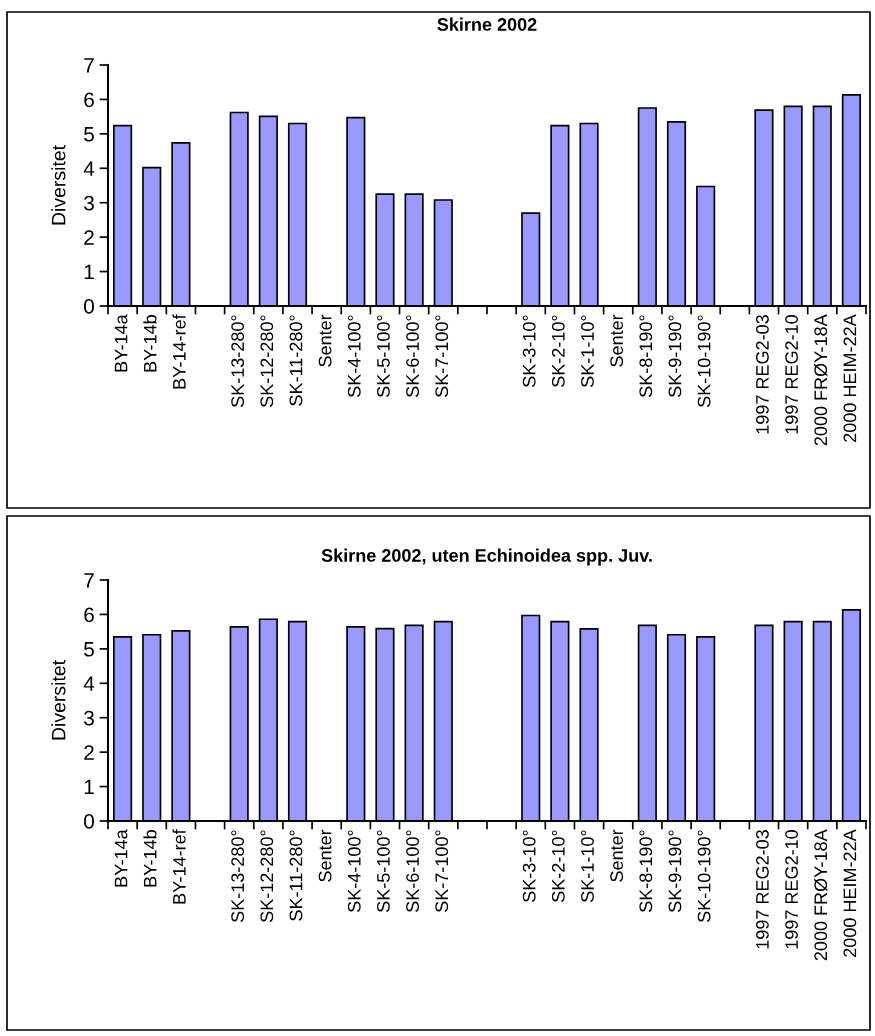 The width and height of the screenshot is (875, 1036). I want to click on chart-title: Skirne 2002, uten Echinoidea spp. Juv., so click(486, 557).